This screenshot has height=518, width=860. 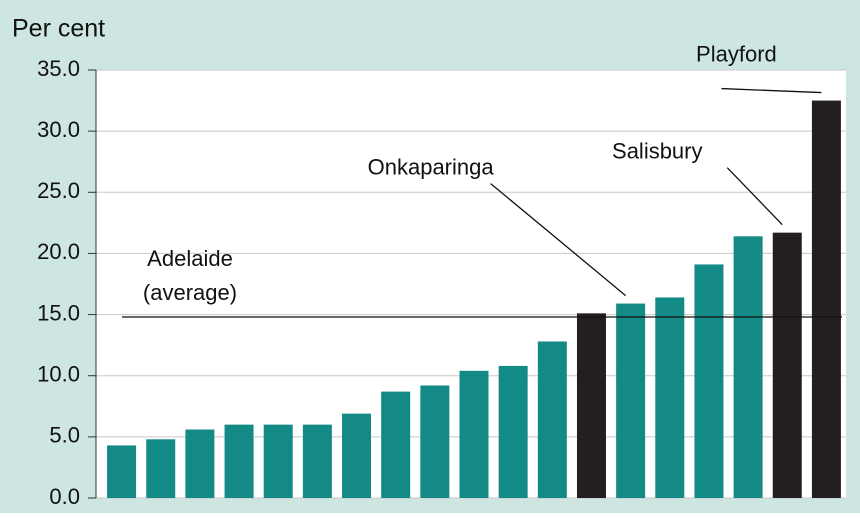 I want to click on bar-annotation: Playford, so click(x=736, y=53).